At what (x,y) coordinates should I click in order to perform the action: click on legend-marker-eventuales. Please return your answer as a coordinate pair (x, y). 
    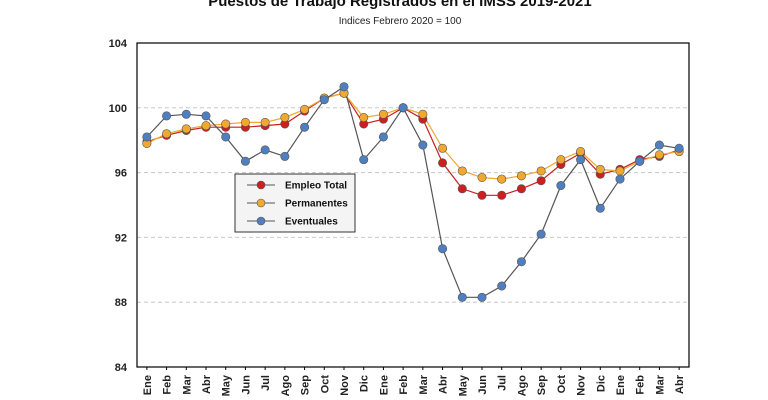
    Looking at the image, I should click on (261, 221).